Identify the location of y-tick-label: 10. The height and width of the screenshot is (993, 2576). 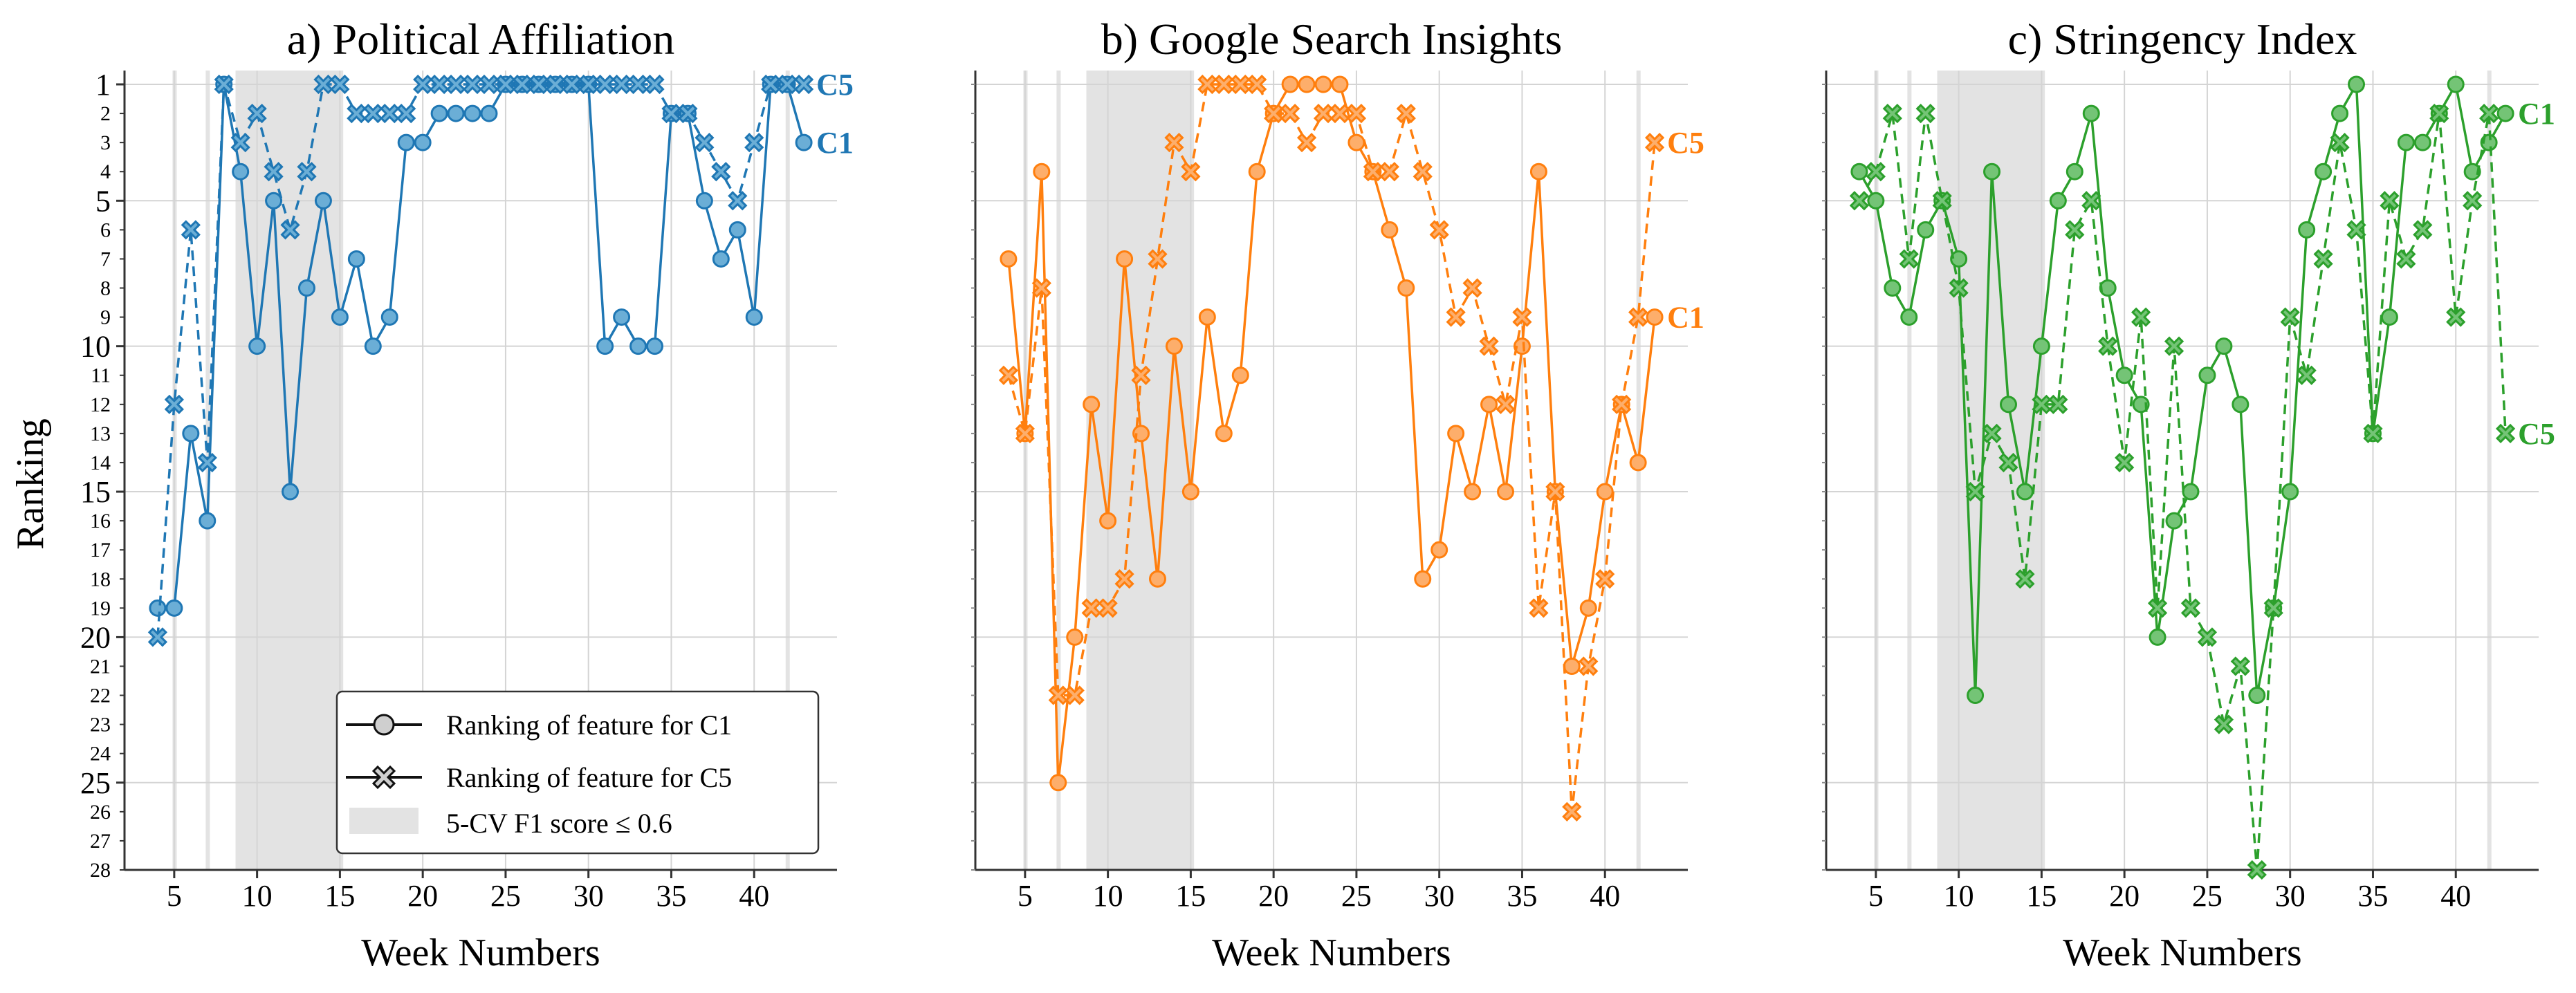
(95, 347).